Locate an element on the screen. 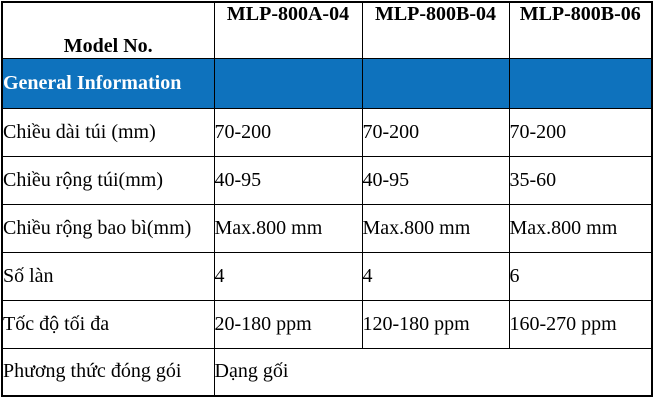 This screenshot has height=408, width=656. spec-row-packing-type: Phương thức đóng gói Dạng gối is located at coordinates (327, 372).